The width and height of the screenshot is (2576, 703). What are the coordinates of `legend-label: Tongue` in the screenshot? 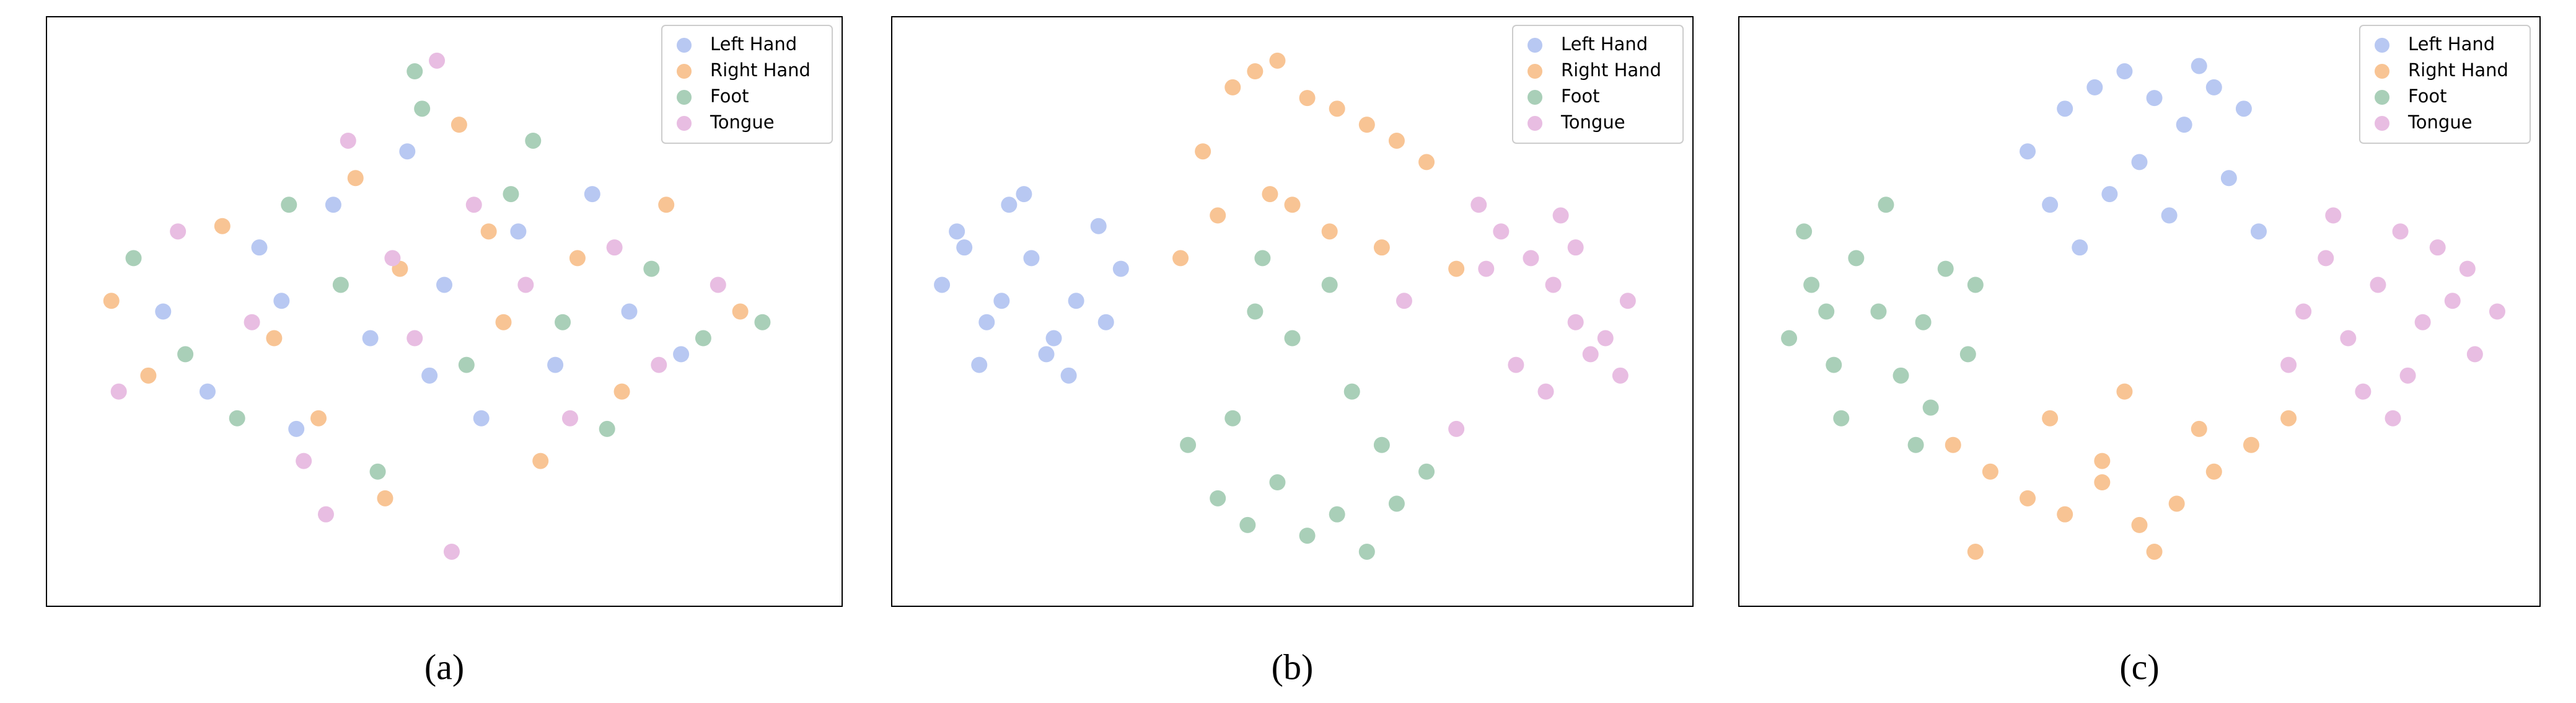 It's located at (742, 122).